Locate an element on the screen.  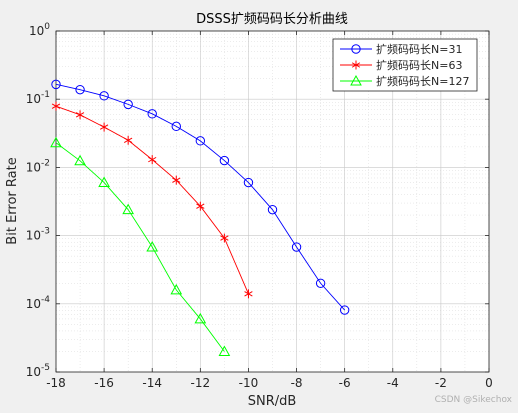
x-tick-label: -8 is located at coordinates (297, 383).